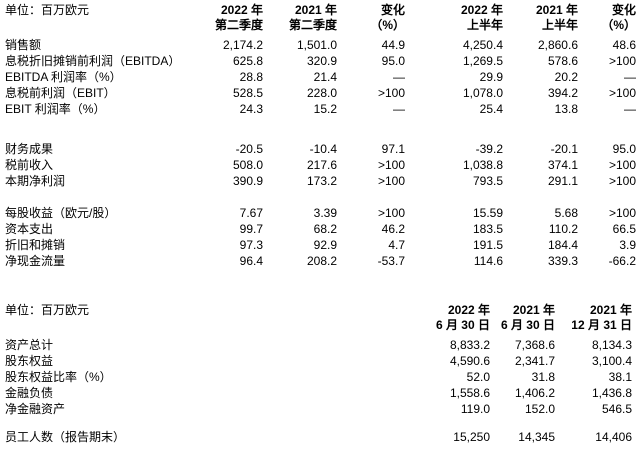  Describe the element at coordinates (566, 213) in the screenshot. I see `value-cell: 5.68` at that location.